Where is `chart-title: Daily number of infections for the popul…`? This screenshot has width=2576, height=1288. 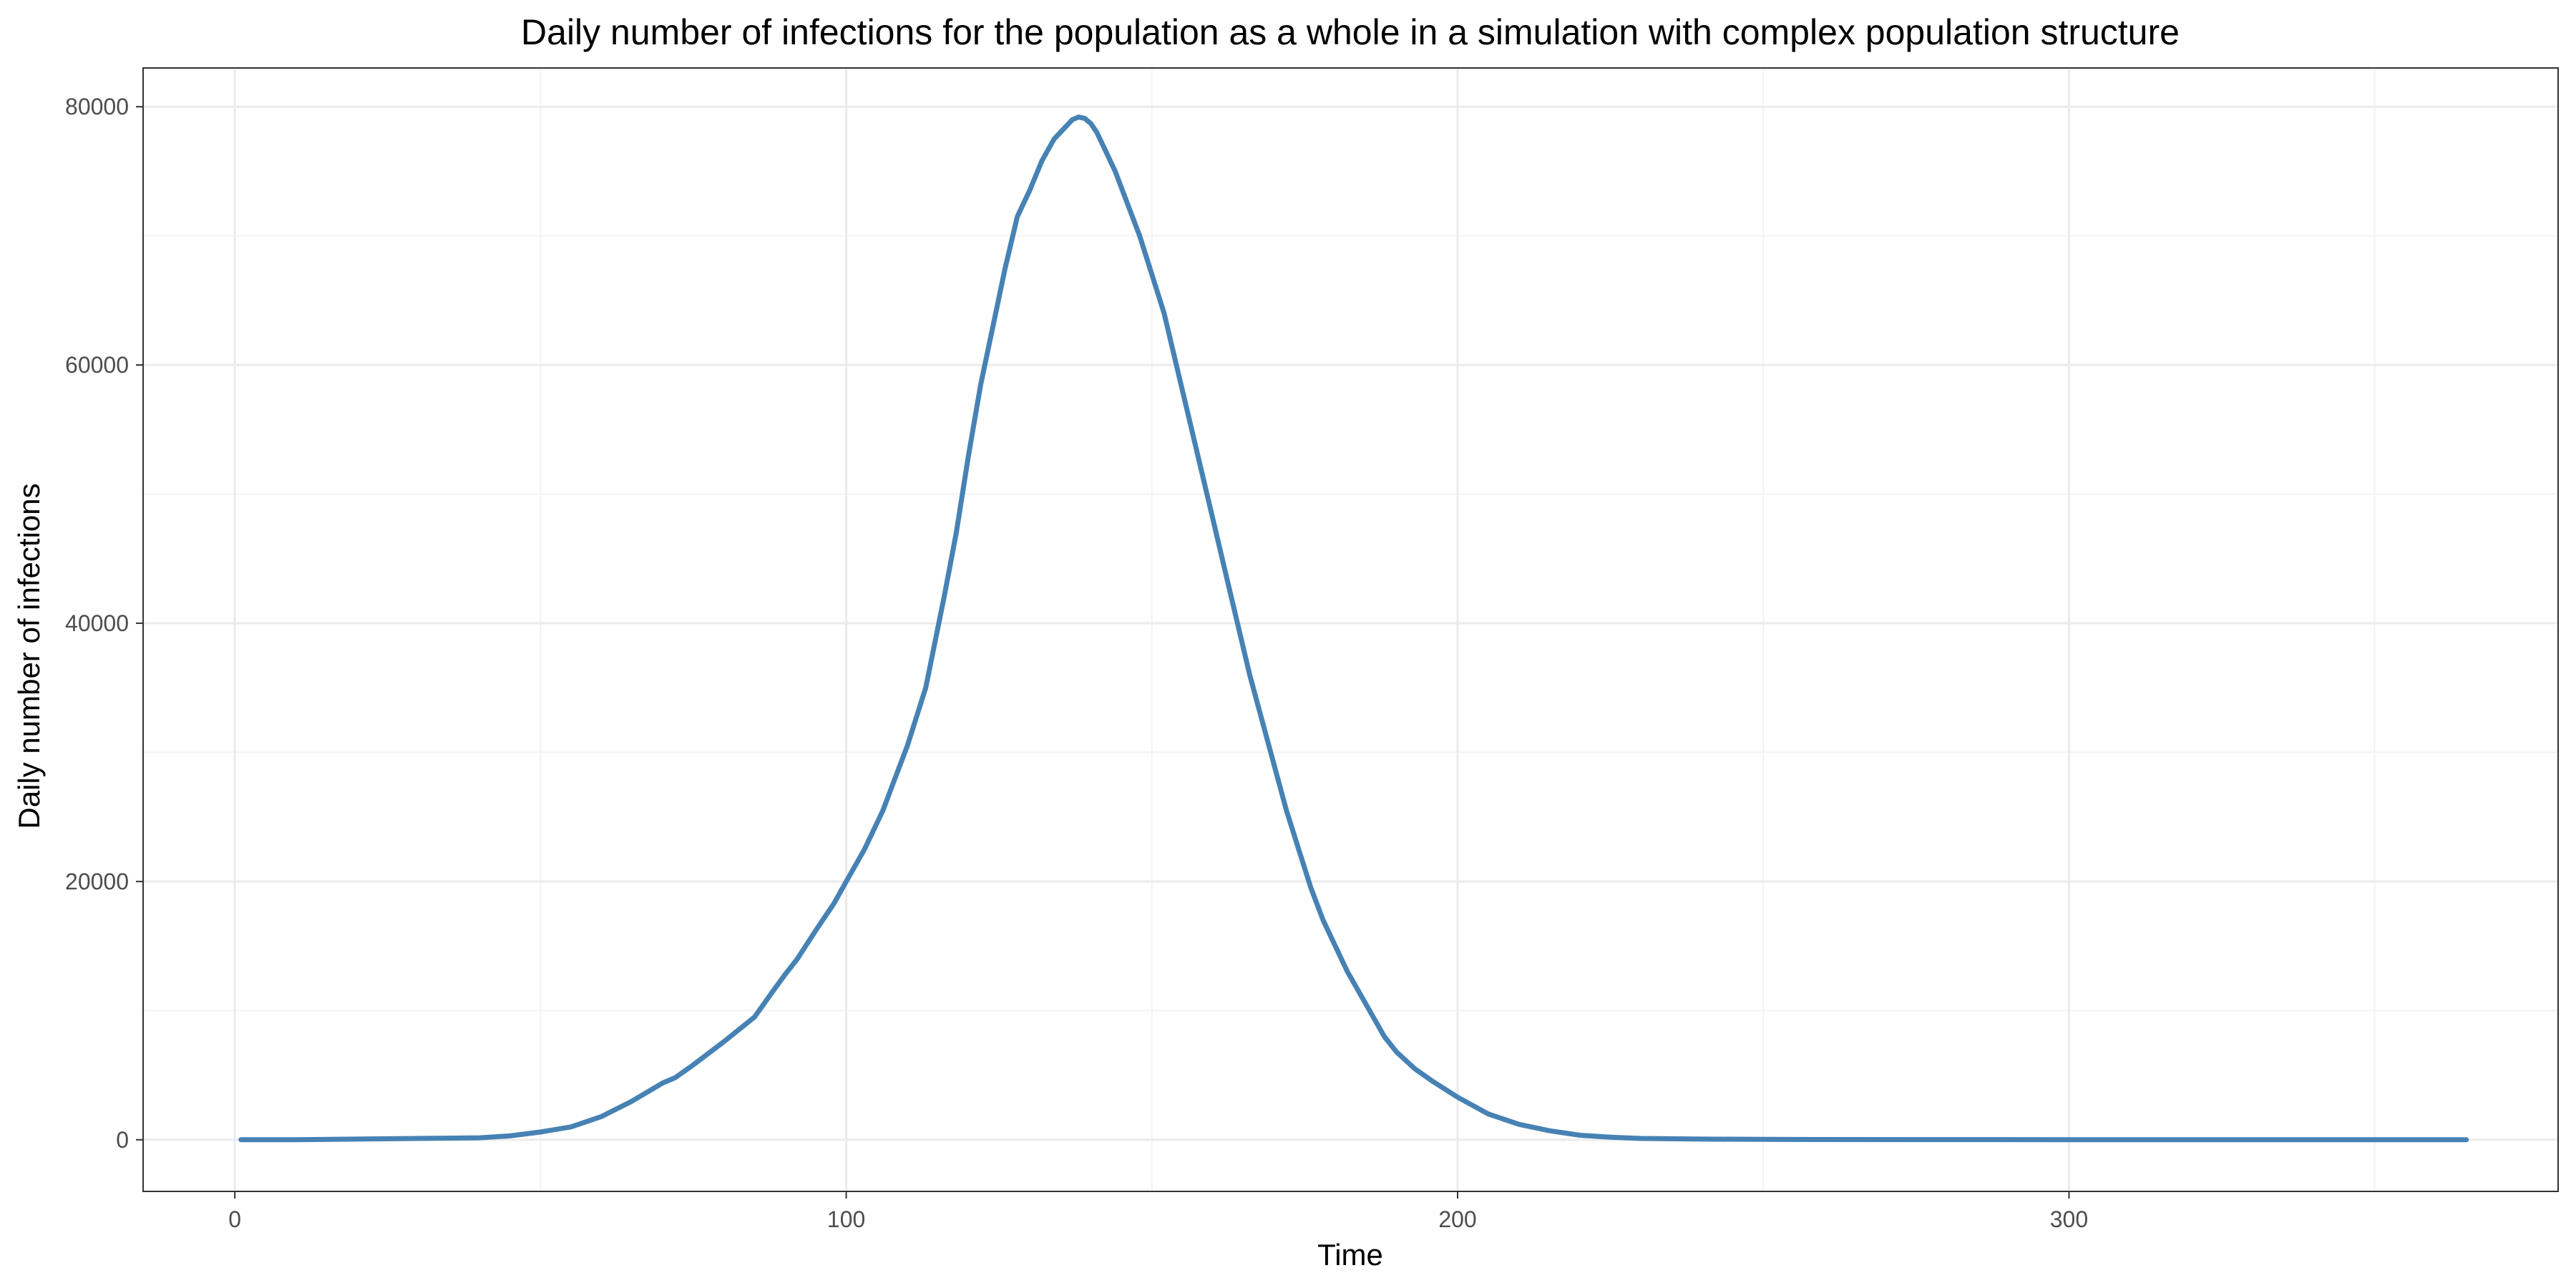 chart-title: Daily number of infections for the popul… is located at coordinates (1350, 32).